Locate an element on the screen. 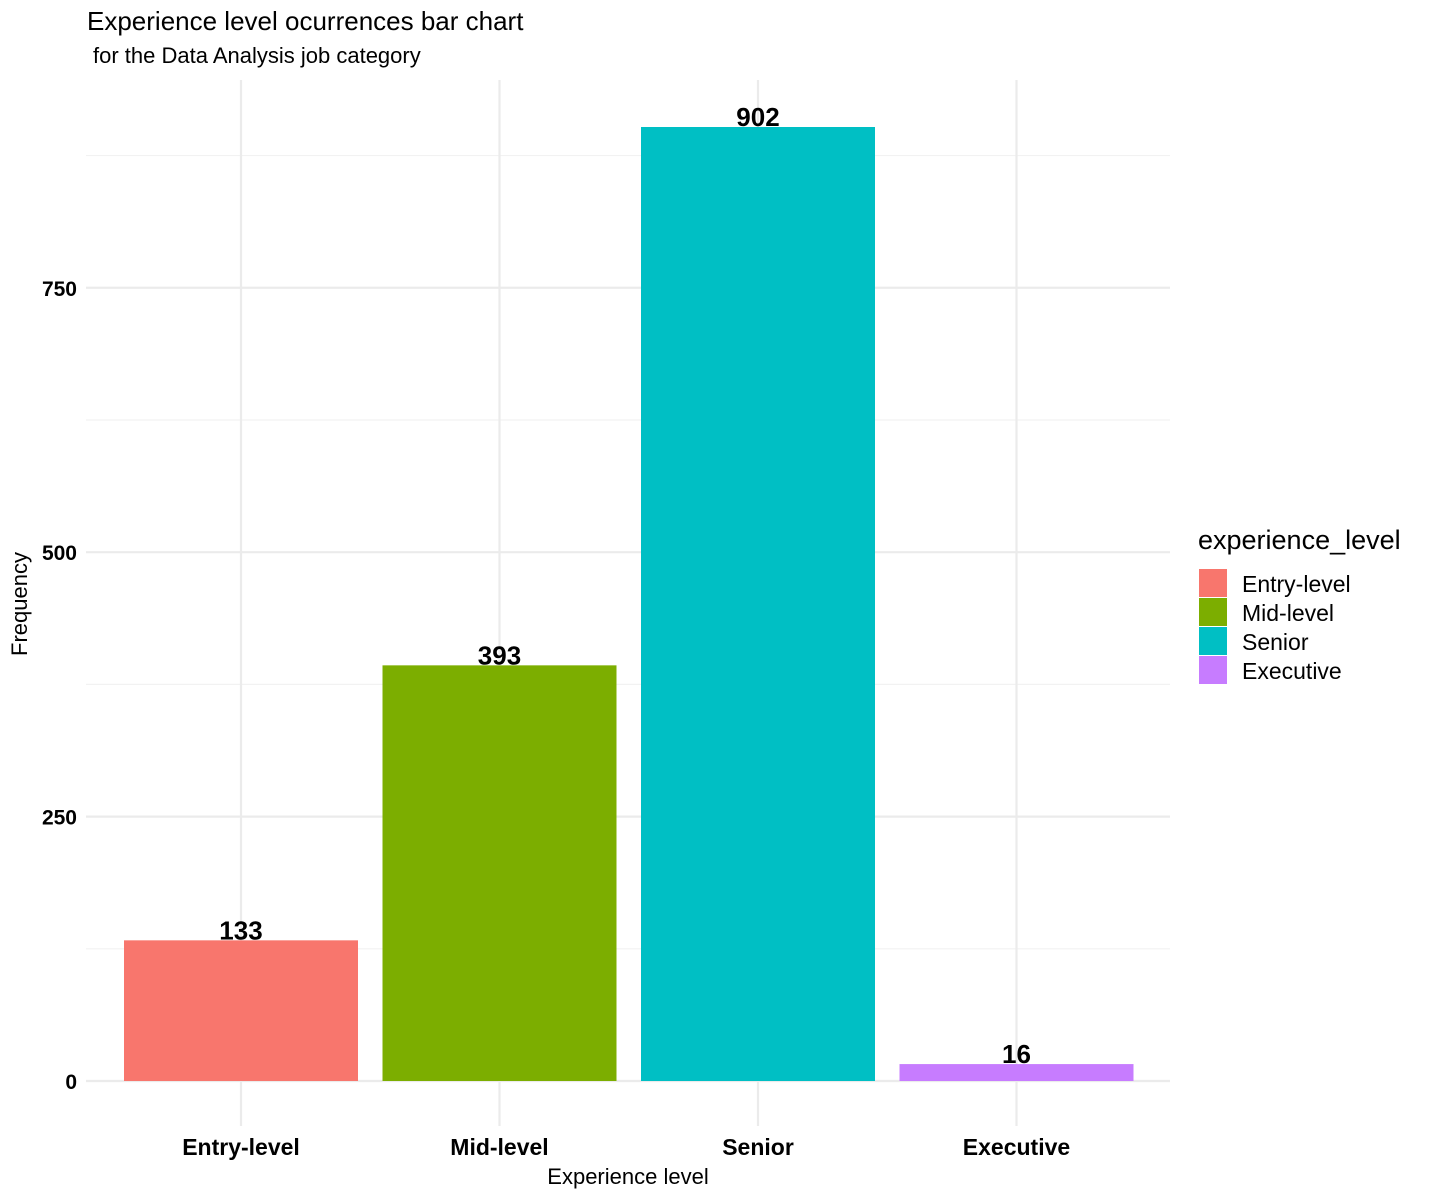 Image resolution: width=1440 pixels, height=1200 pixels. legend-title: experience_level is located at coordinates (1299, 540).